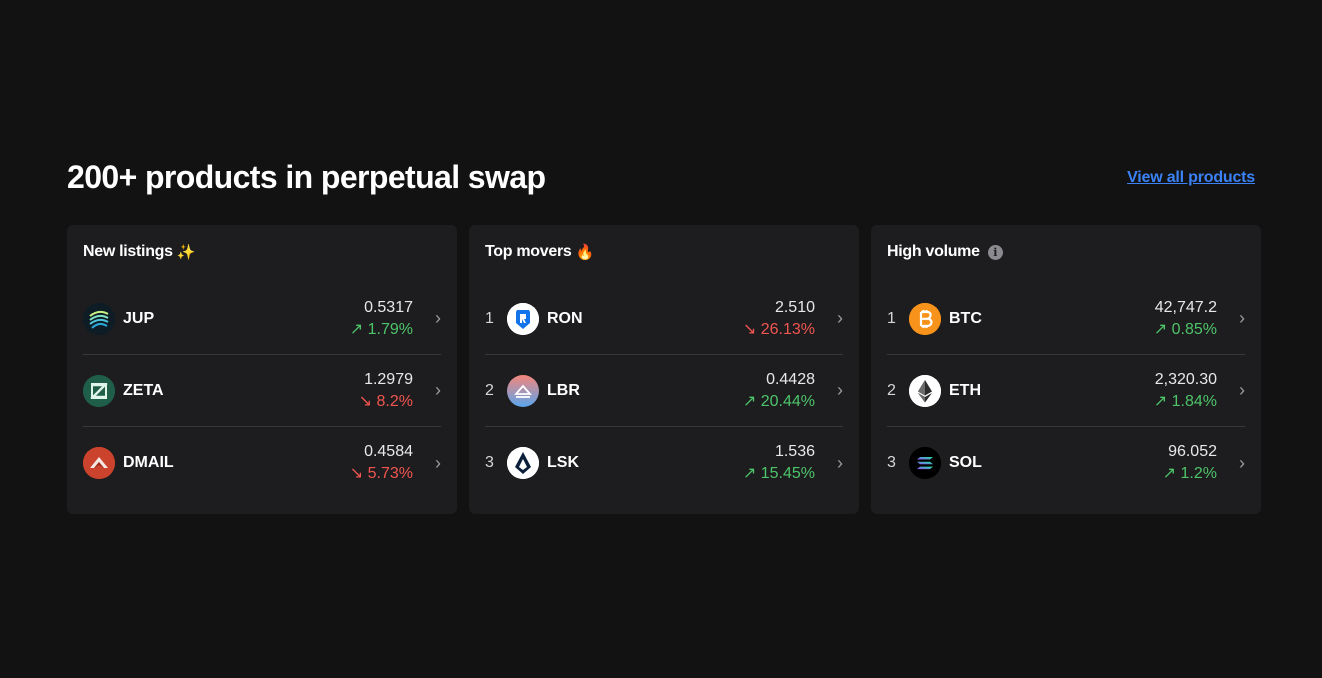 This screenshot has width=1322, height=678. What do you see at coordinates (139, 318) in the screenshot?
I see `ticker: JUP` at bounding box center [139, 318].